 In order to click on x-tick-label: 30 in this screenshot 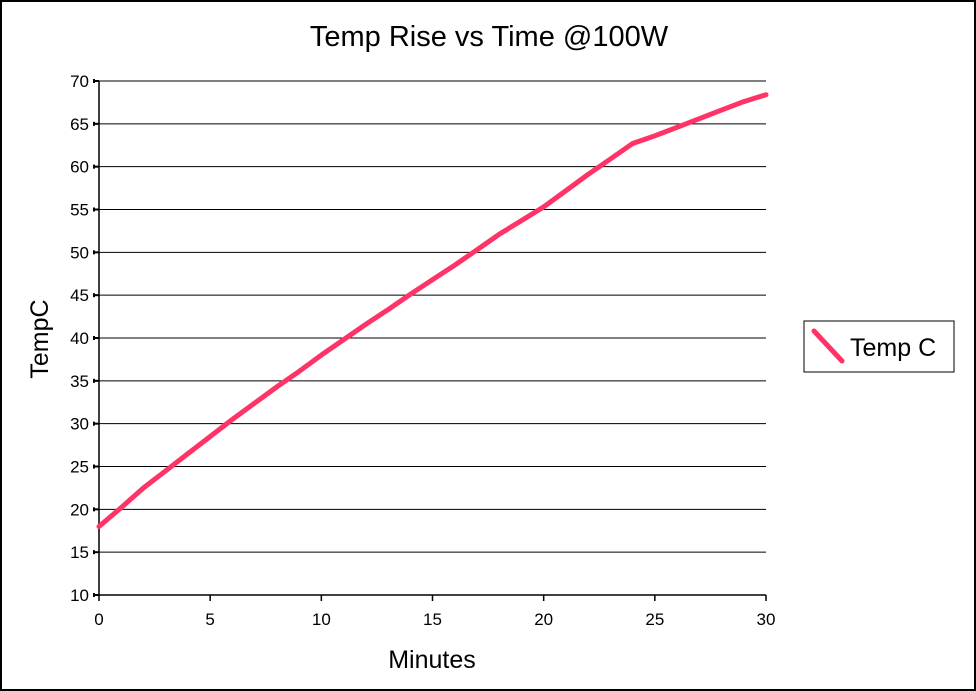, I will do `click(766, 619)`.